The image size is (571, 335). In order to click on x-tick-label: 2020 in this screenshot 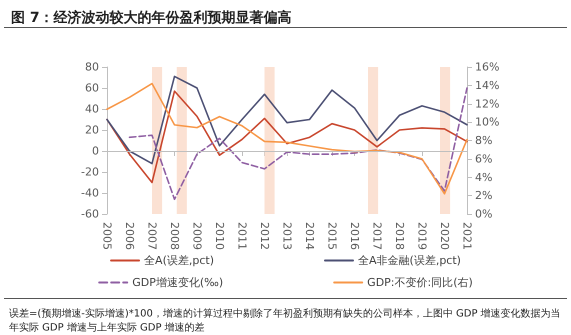, I will do `click(444, 236)`.